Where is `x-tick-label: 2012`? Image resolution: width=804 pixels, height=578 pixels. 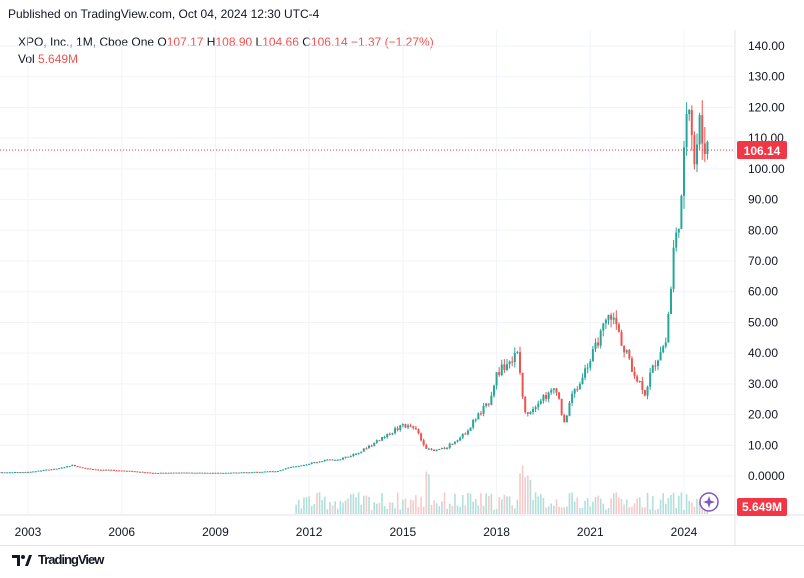 x-tick-label: 2012 is located at coordinates (309, 532).